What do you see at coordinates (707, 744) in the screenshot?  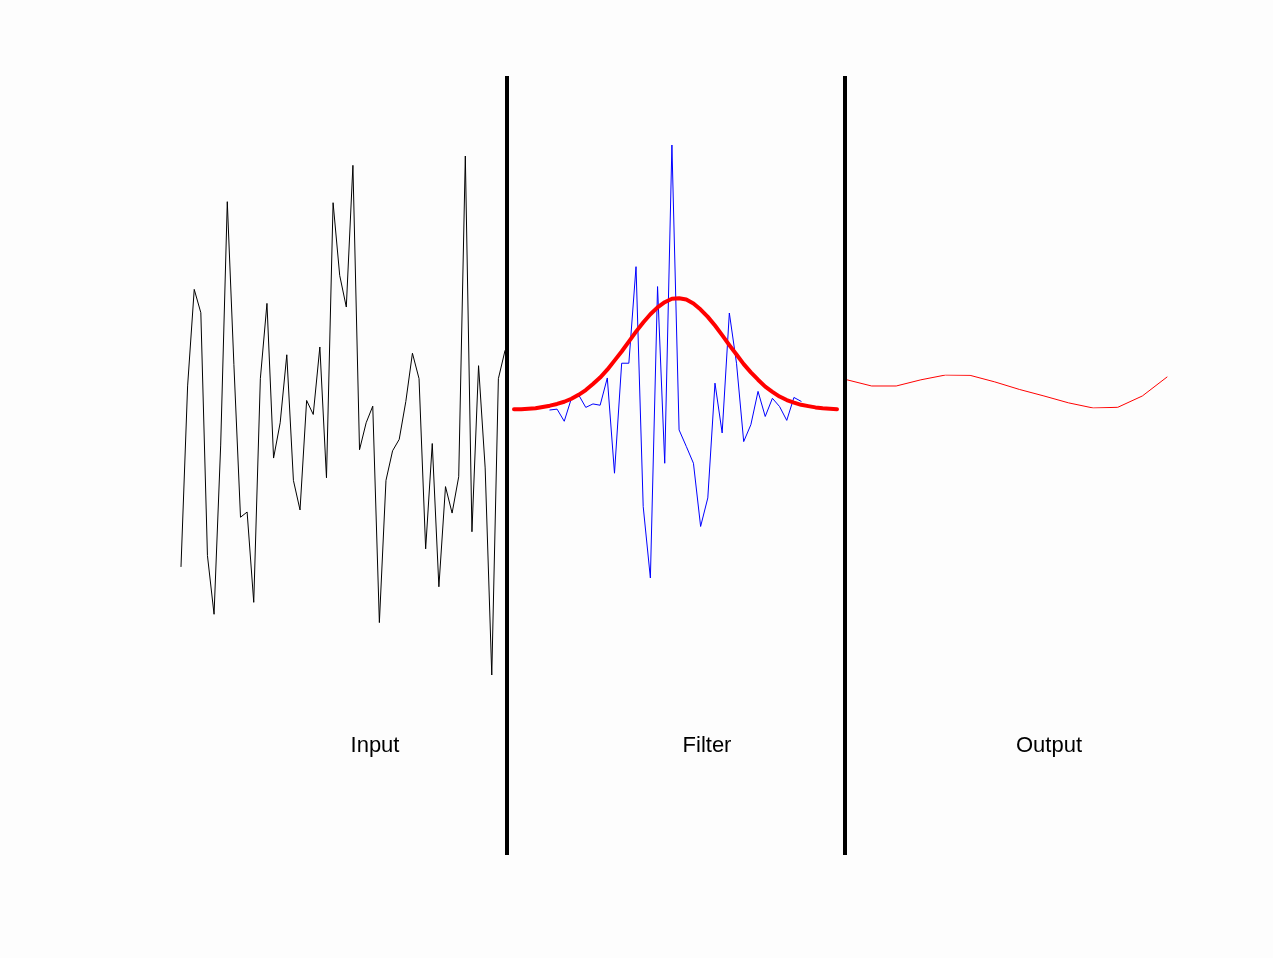 I see `x-axis-title: Filter` at bounding box center [707, 744].